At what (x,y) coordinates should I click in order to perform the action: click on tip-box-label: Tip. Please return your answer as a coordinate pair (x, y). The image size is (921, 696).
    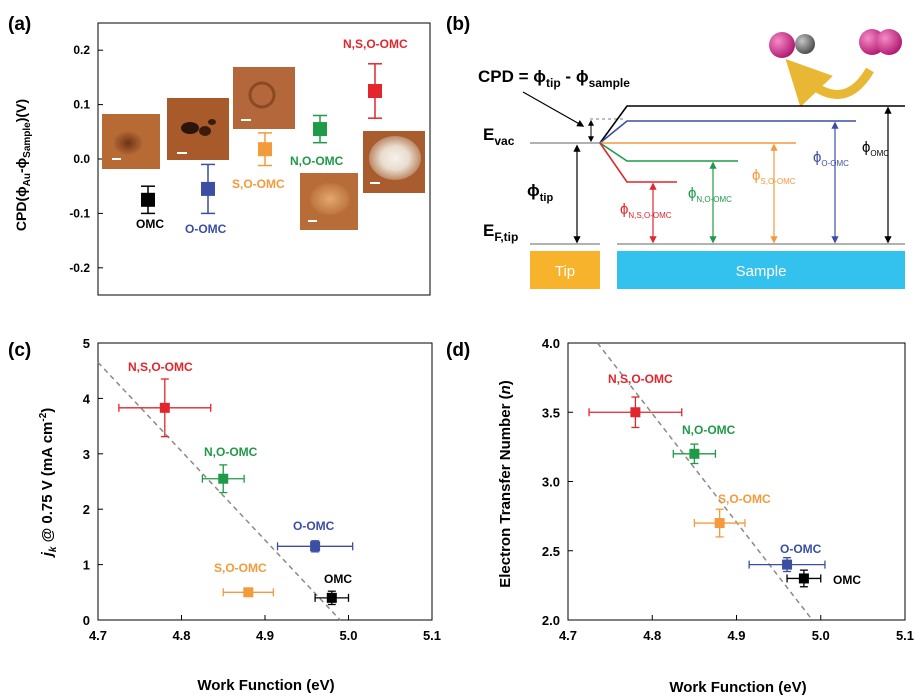
    Looking at the image, I should click on (565, 271).